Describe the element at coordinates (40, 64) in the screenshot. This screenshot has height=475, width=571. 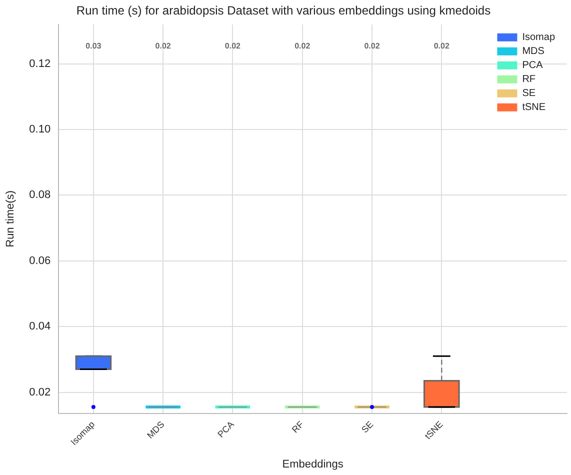
I see `y-tick-label: 0.12` at that location.